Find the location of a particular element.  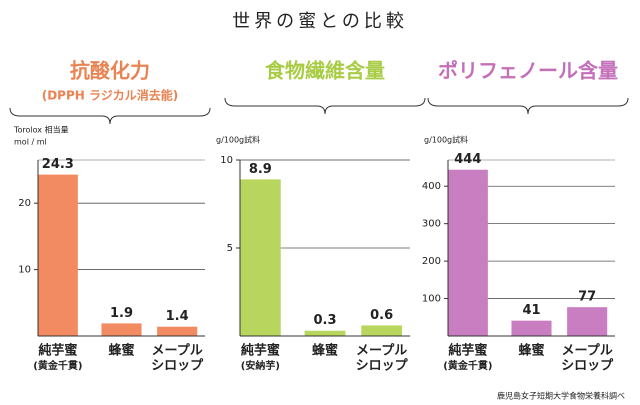

x-tick-label: (安納芋) is located at coordinates (260, 365).